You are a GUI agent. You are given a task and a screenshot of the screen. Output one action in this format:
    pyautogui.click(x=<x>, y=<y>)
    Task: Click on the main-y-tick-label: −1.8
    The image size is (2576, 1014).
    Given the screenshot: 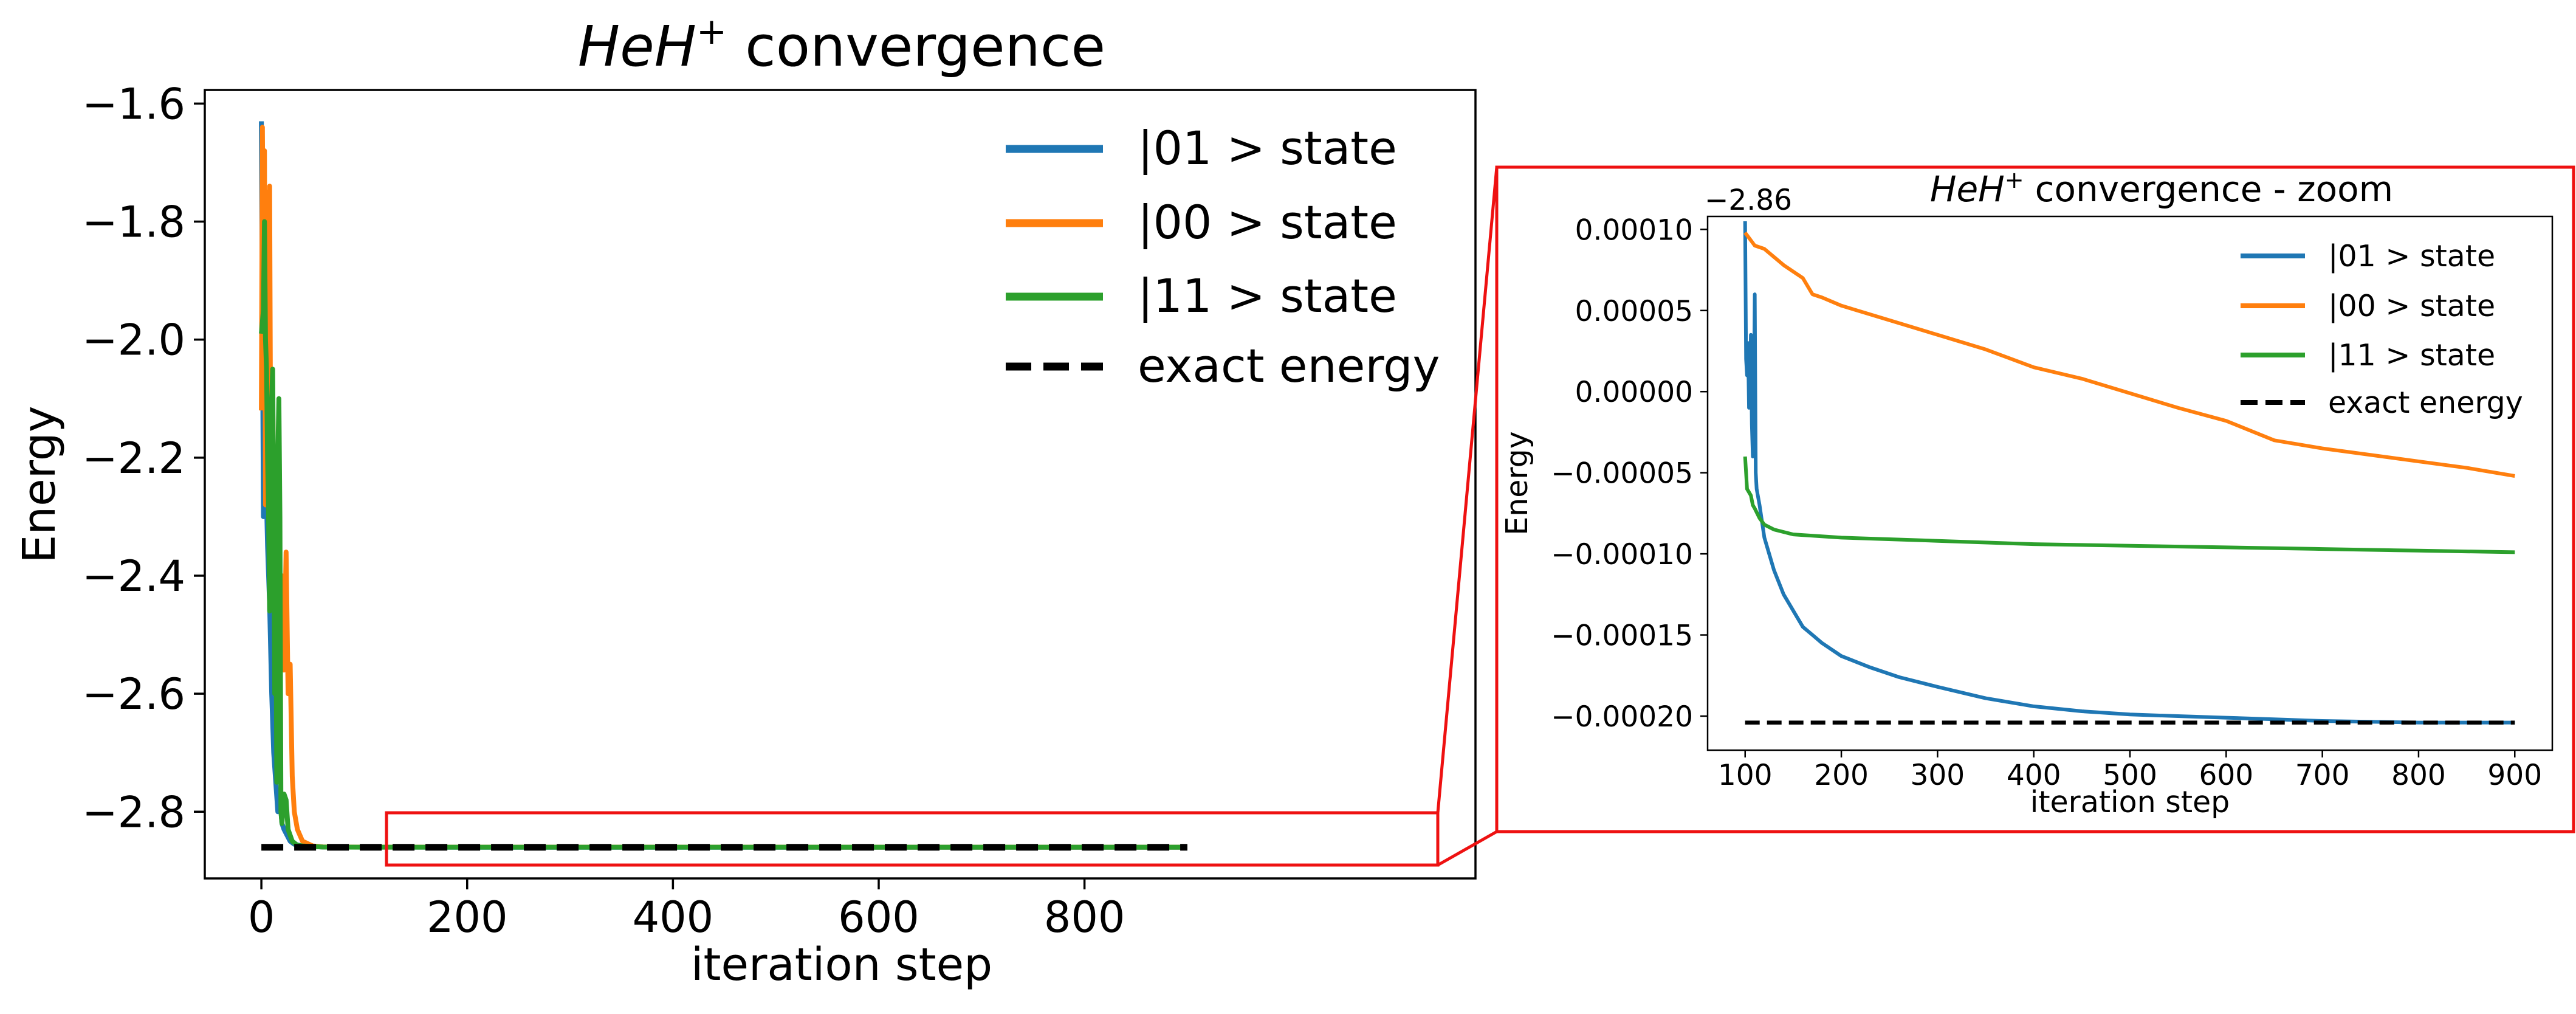 What is the action you would take?
    pyautogui.click(x=133, y=222)
    